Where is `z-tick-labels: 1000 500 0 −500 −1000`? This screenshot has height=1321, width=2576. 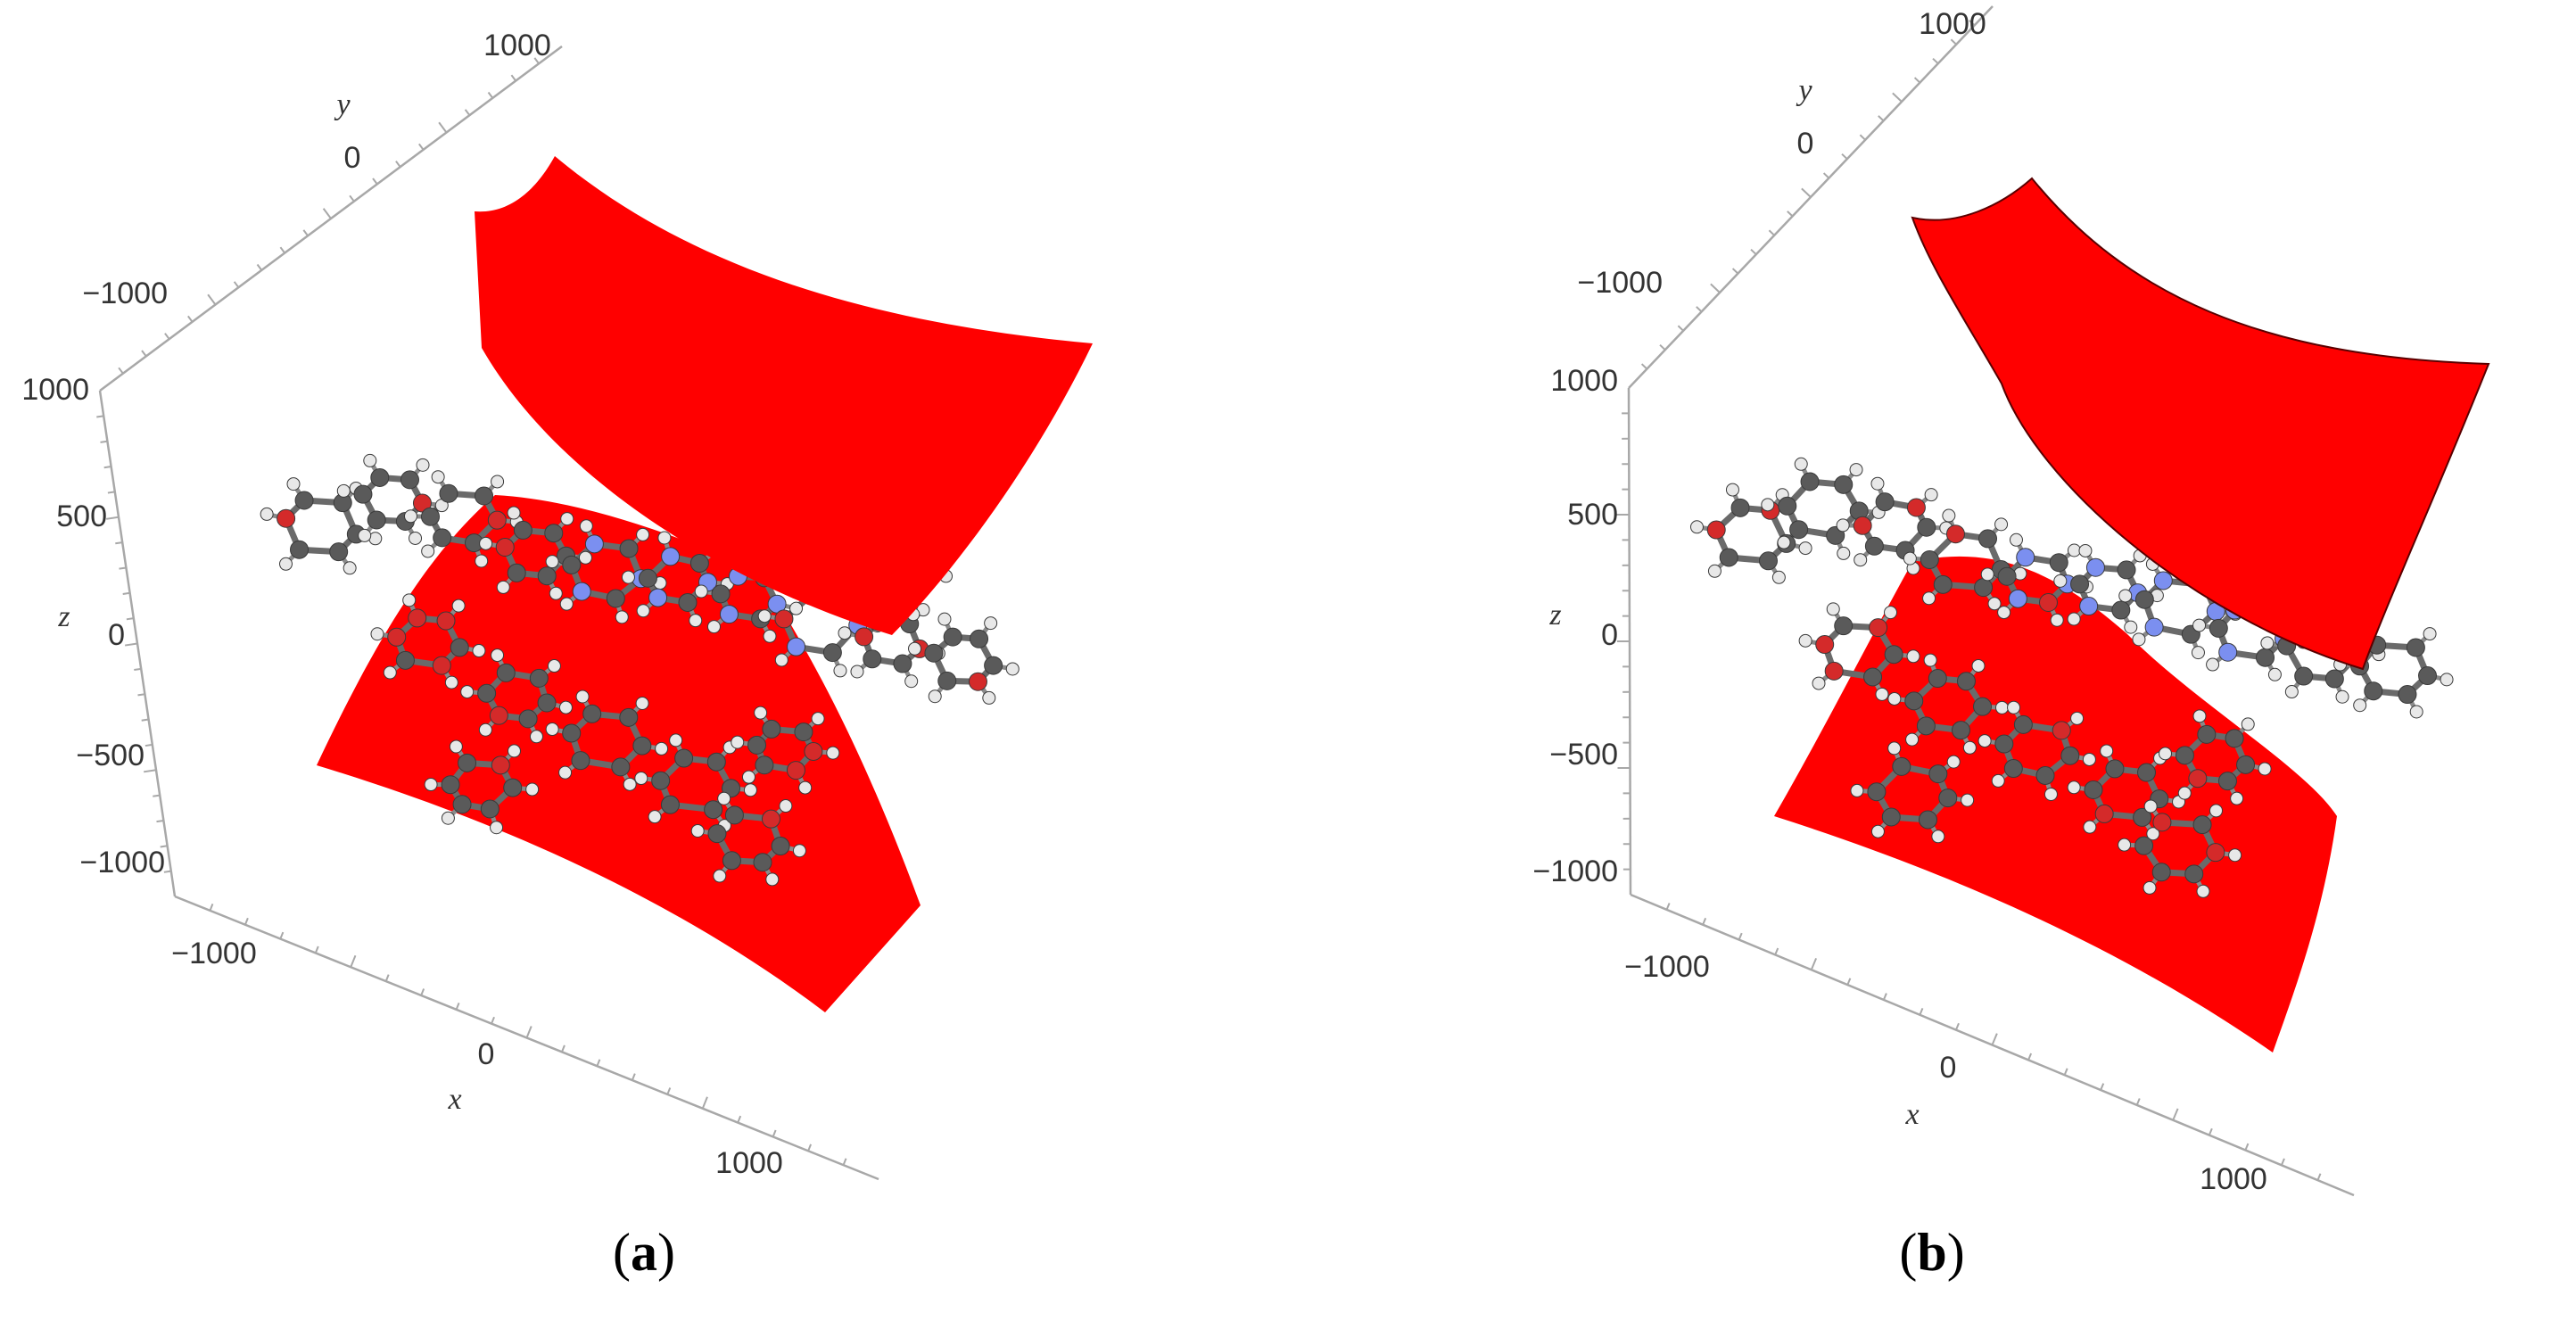
z-tick-labels: 1000 500 0 −500 −1000 is located at coordinates (93, 626).